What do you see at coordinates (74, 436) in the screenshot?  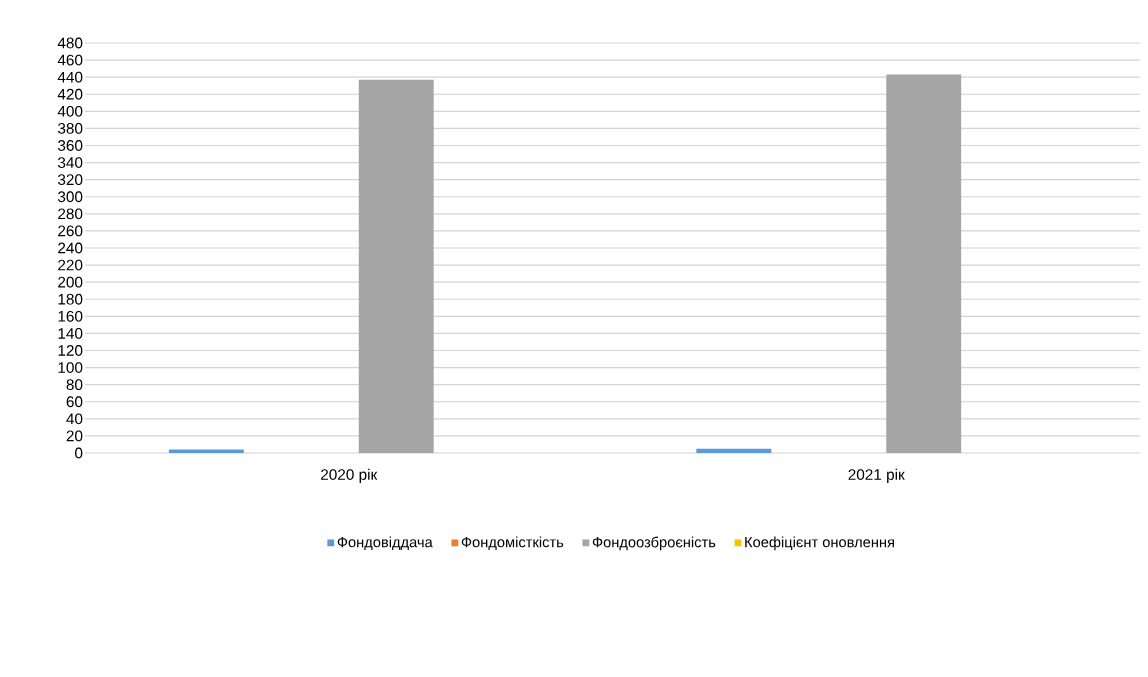 I see `y-tick-label: 20` at bounding box center [74, 436].